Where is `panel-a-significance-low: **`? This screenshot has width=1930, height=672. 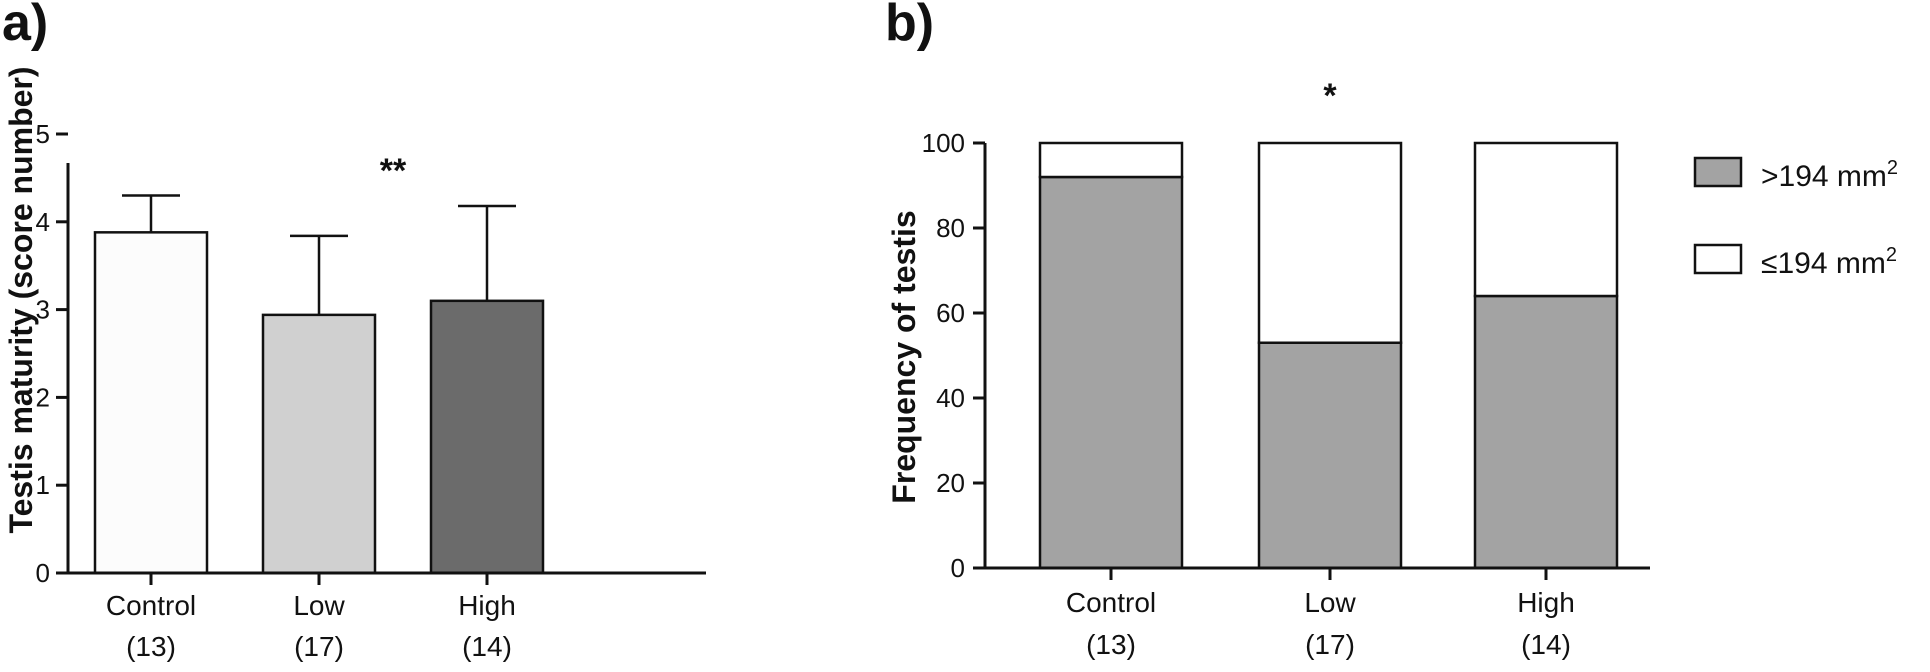 panel-a-significance-low: ** is located at coordinates (393, 171).